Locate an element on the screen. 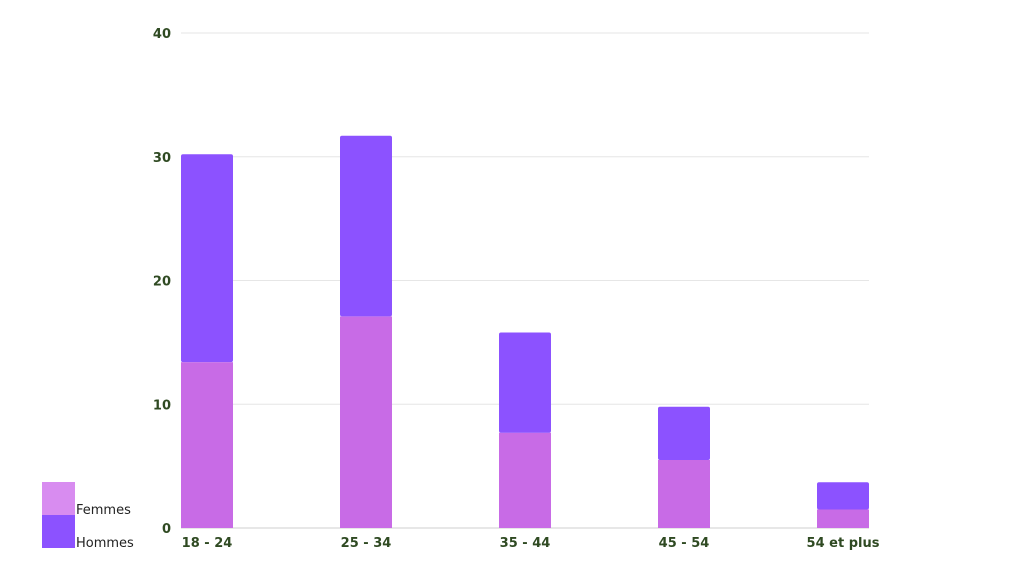 This screenshot has width=1024, height=576. legend-swatch-femmes is located at coordinates (58, 498).